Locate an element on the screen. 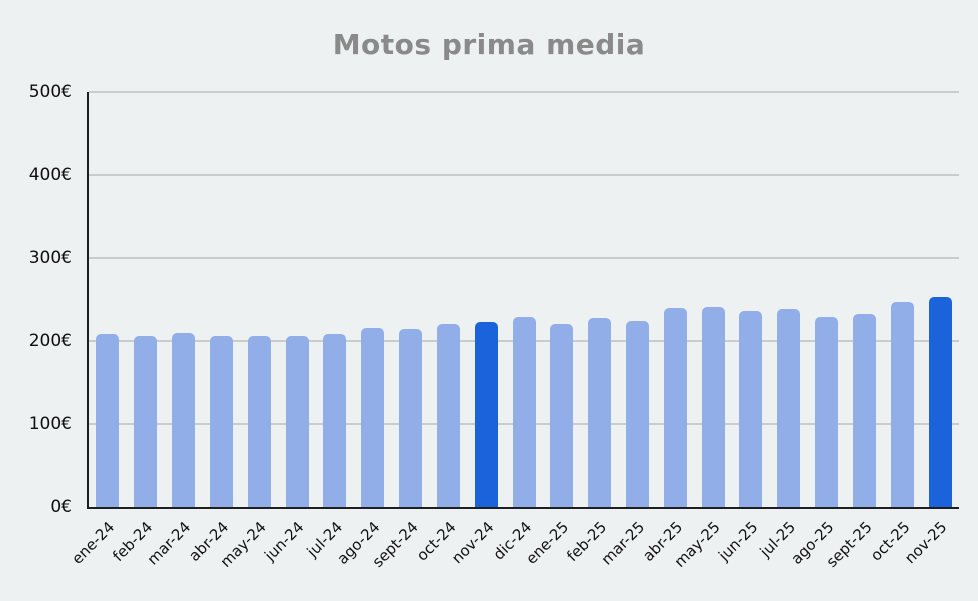 The height and width of the screenshot is (601, 978). y-tick-label-500: 500€ is located at coordinates (50, 92).